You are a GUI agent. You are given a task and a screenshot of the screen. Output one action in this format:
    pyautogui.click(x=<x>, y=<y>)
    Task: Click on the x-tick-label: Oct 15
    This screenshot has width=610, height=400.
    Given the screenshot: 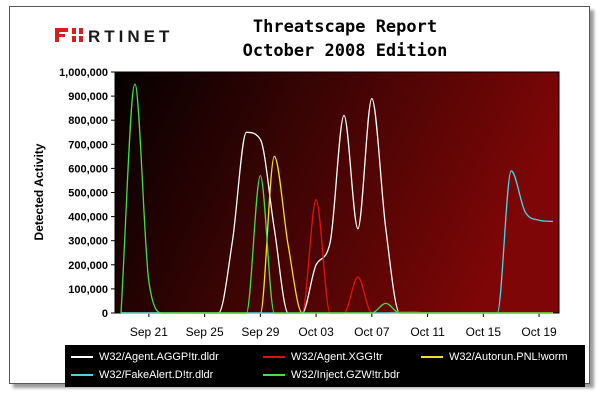 What is the action you would take?
    pyautogui.click(x=484, y=332)
    